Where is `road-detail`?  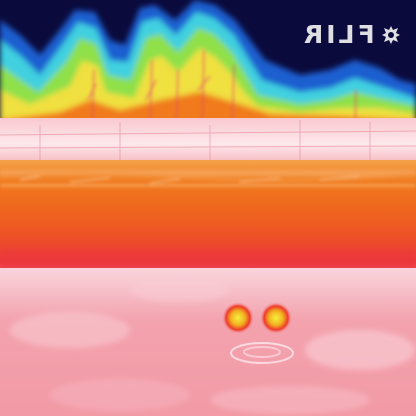 road-detail is located at coordinates (208, 178).